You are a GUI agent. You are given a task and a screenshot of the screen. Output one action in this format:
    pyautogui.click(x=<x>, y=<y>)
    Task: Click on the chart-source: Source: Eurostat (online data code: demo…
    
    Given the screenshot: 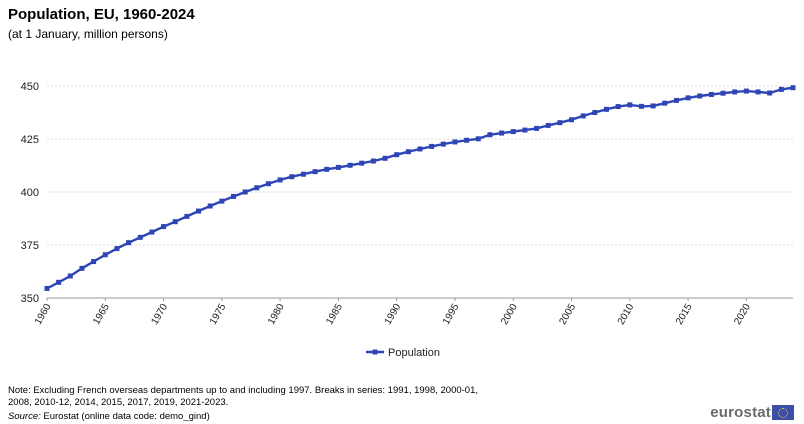 What is the action you would take?
    pyautogui.click(x=109, y=416)
    